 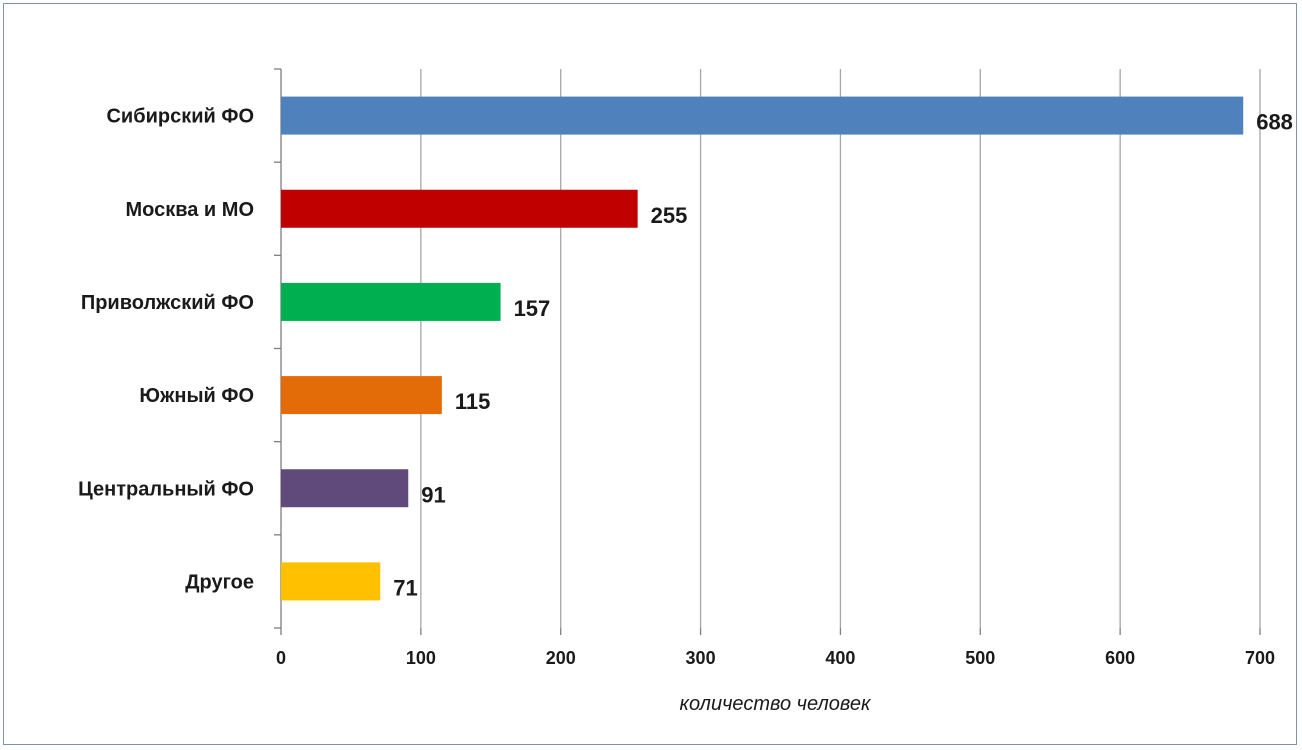 What do you see at coordinates (701, 658) in the screenshot?
I see `x-tick-label: 300` at bounding box center [701, 658].